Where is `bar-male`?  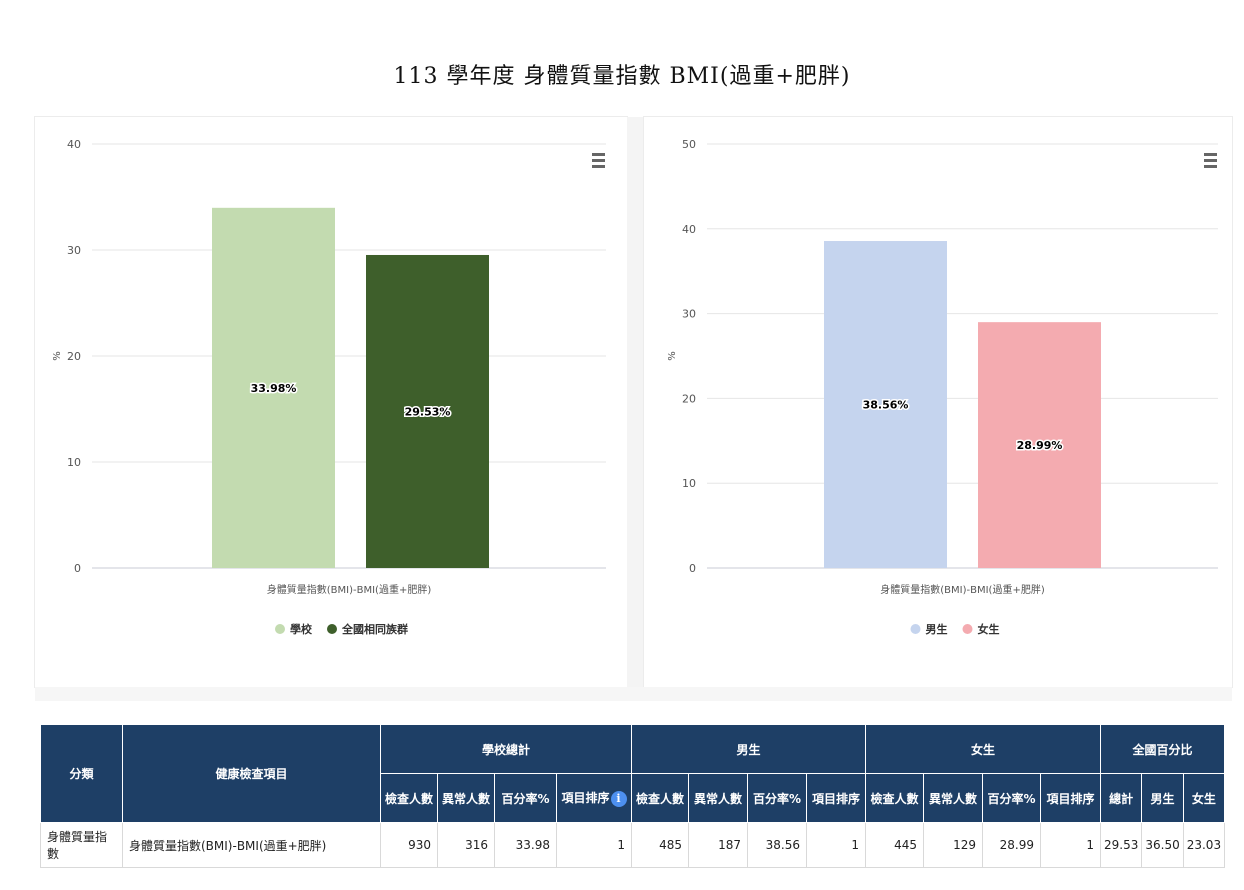 bar-male is located at coordinates (885, 404).